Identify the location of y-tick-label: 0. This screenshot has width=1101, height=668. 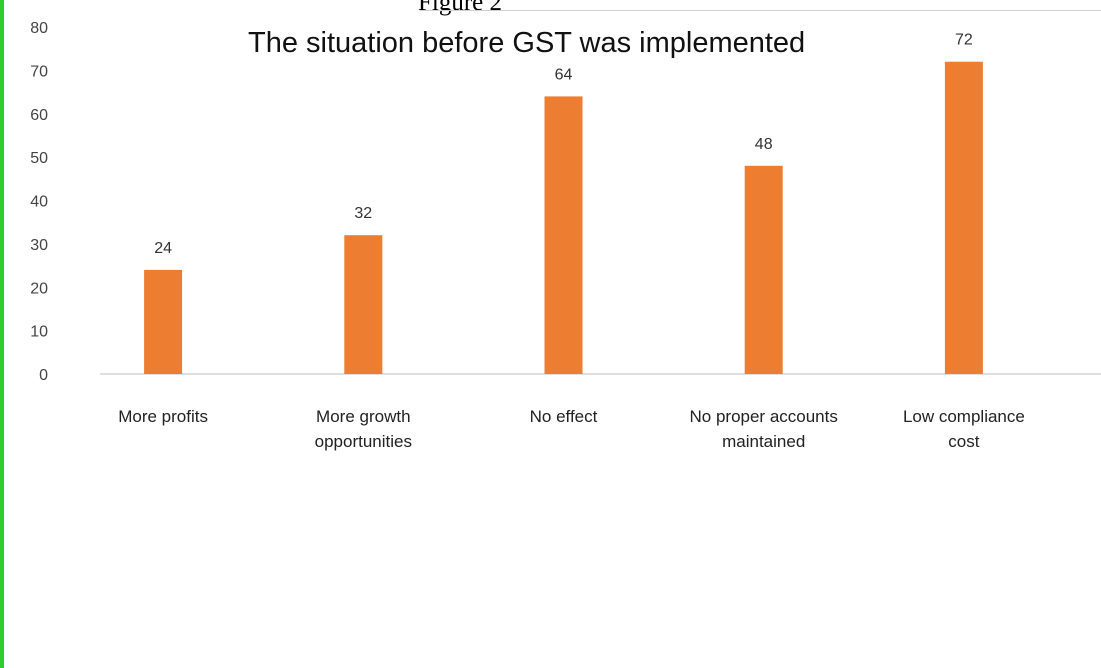
(43, 375).